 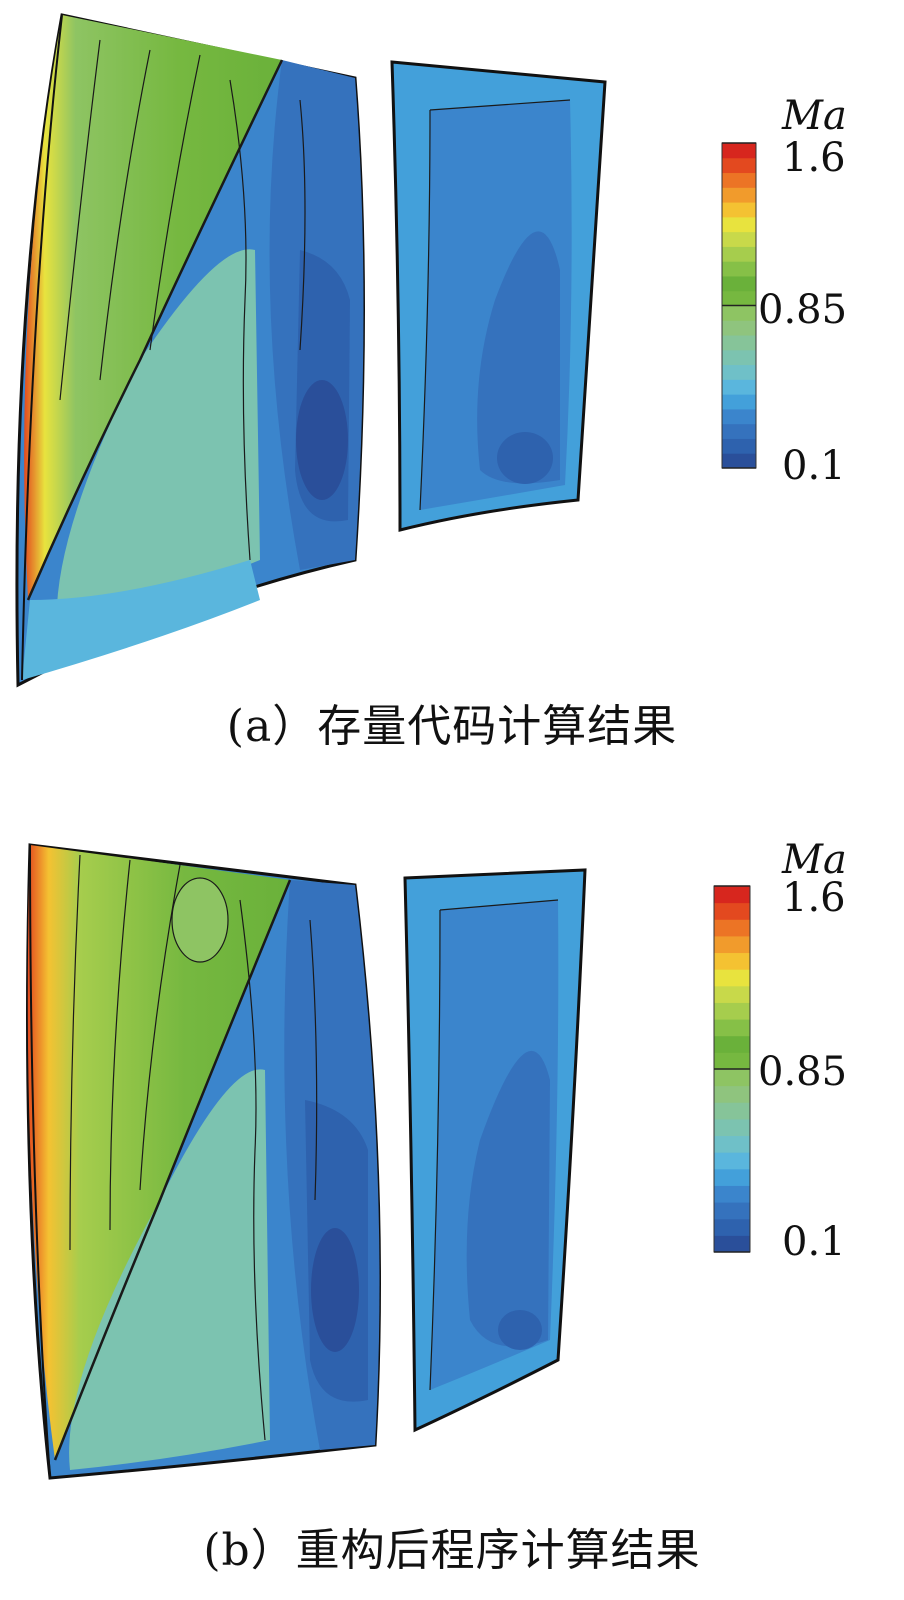 What do you see at coordinates (498, 296) in the screenshot?
I see `blade-secondary-a` at bounding box center [498, 296].